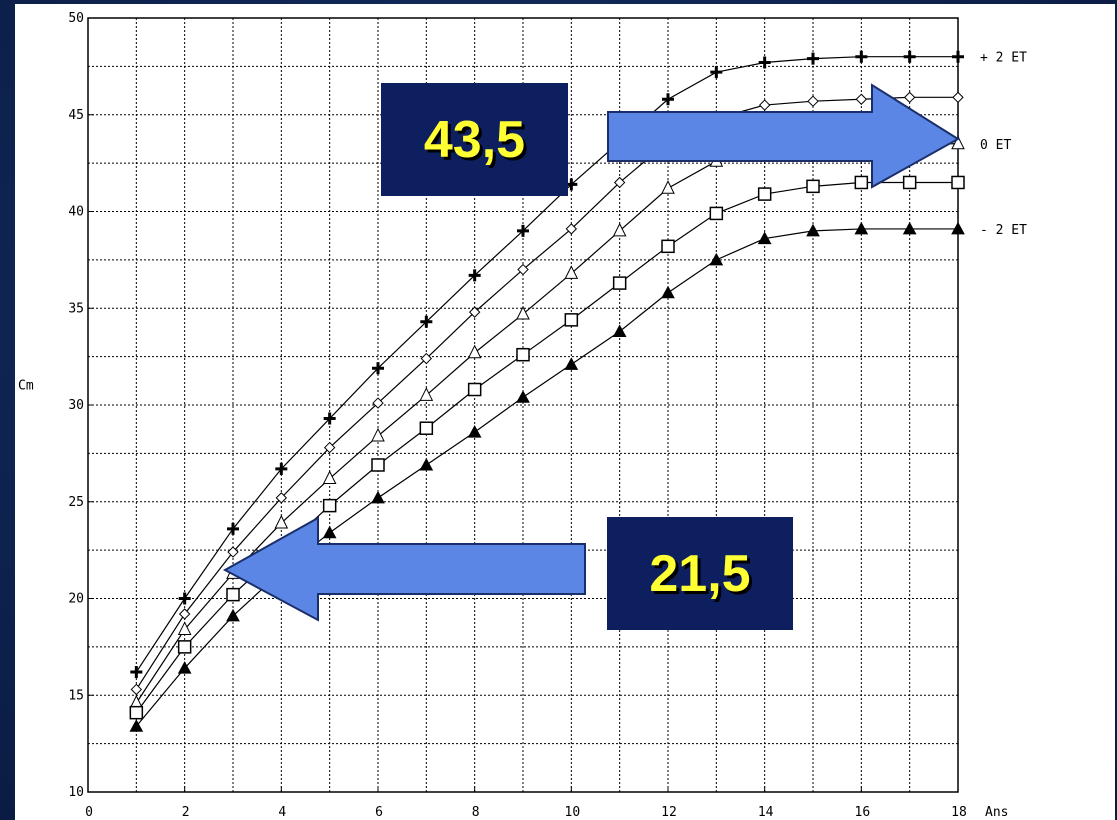  I want to click on y-tick-label: 25, so click(76, 502).